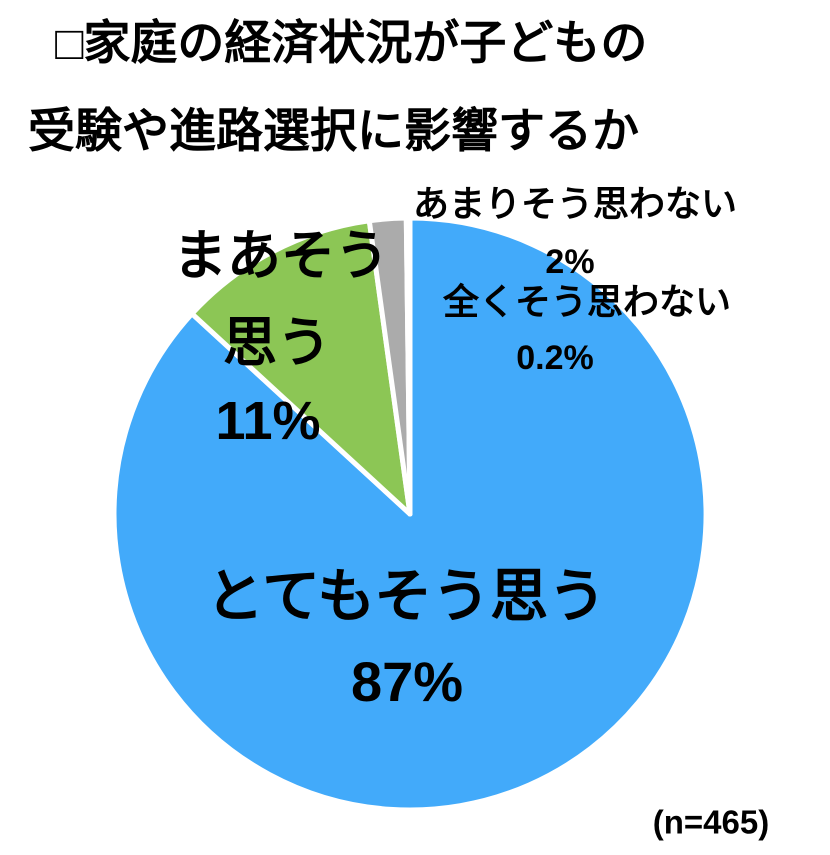  What do you see at coordinates (351, 42) in the screenshot?
I see `chart-title-line-1: □家庭の経済状況が子どもの` at bounding box center [351, 42].